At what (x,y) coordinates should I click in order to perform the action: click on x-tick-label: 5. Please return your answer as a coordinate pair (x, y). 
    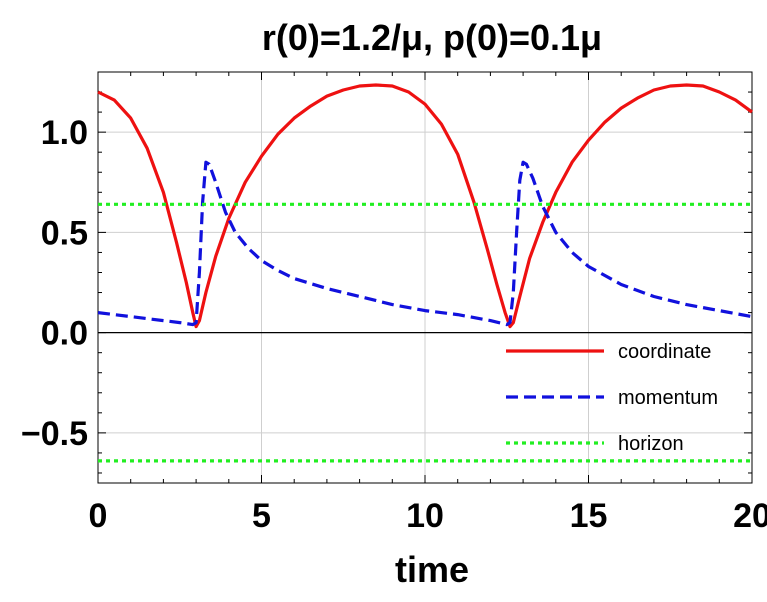
    Looking at the image, I should click on (261, 516).